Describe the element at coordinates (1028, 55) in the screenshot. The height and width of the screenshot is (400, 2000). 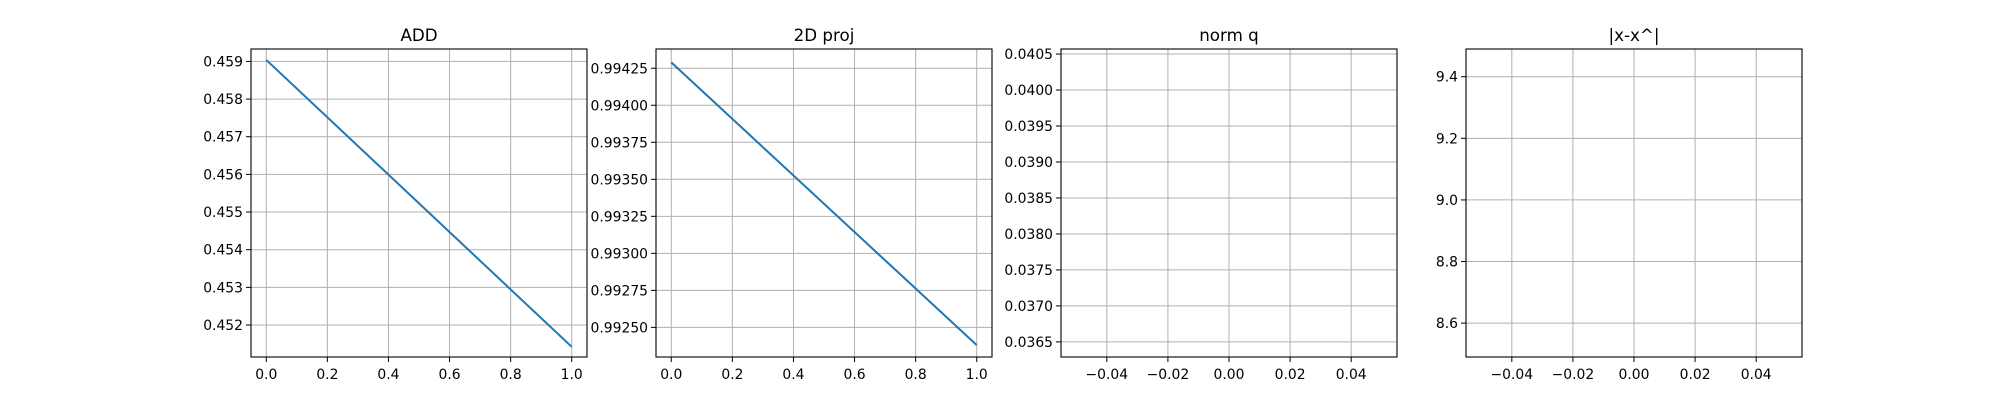
I see `y-tick-label: 0.0405` at that location.